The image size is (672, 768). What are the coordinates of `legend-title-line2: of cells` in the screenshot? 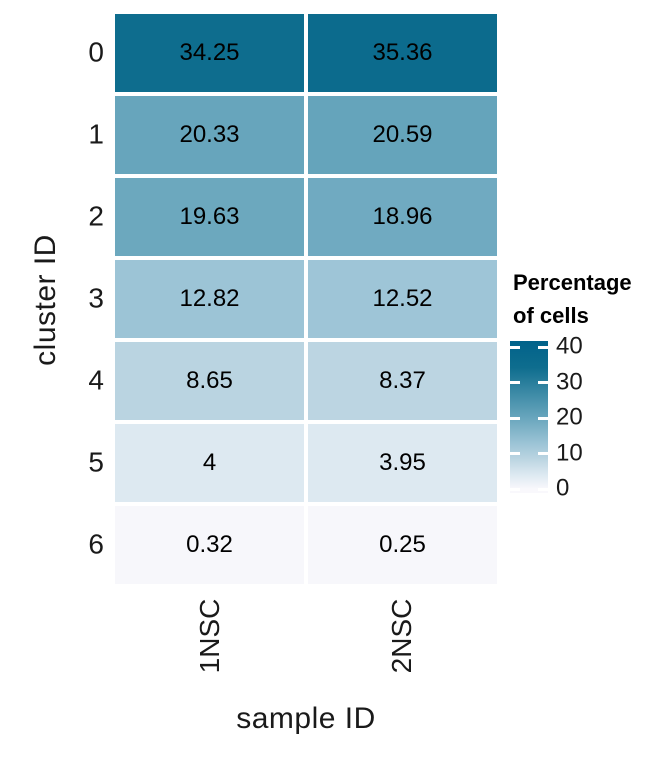 It's located at (551, 315).